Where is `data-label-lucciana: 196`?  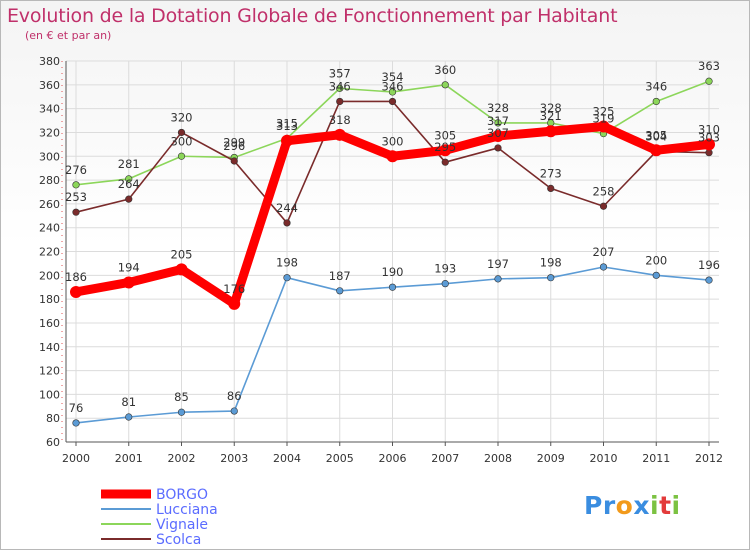 data-label-lucciana: 196 is located at coordinates (709, 265).